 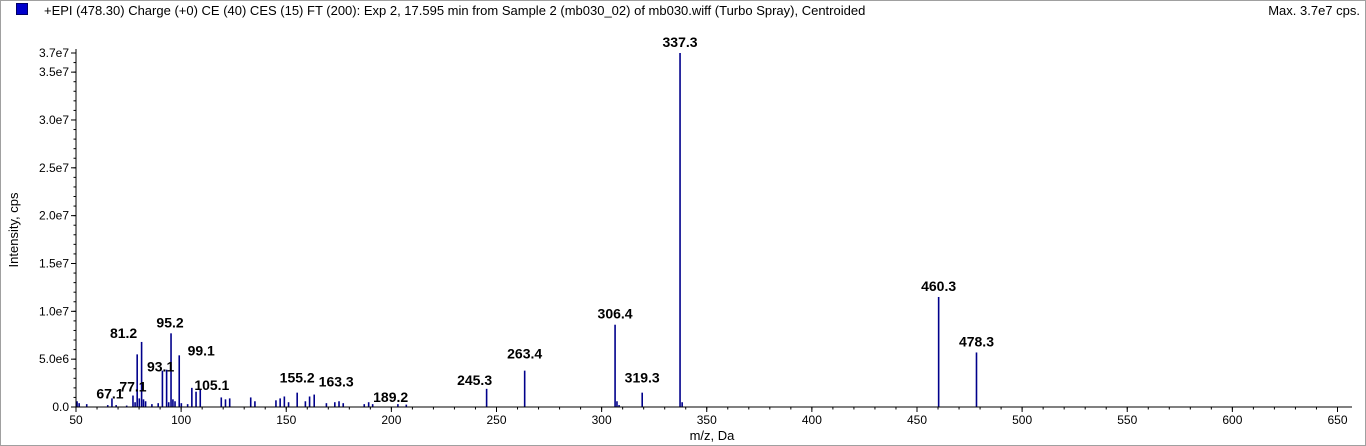 I want to click on y-tick-label: 3.7e7, so click(x=54, y=53).